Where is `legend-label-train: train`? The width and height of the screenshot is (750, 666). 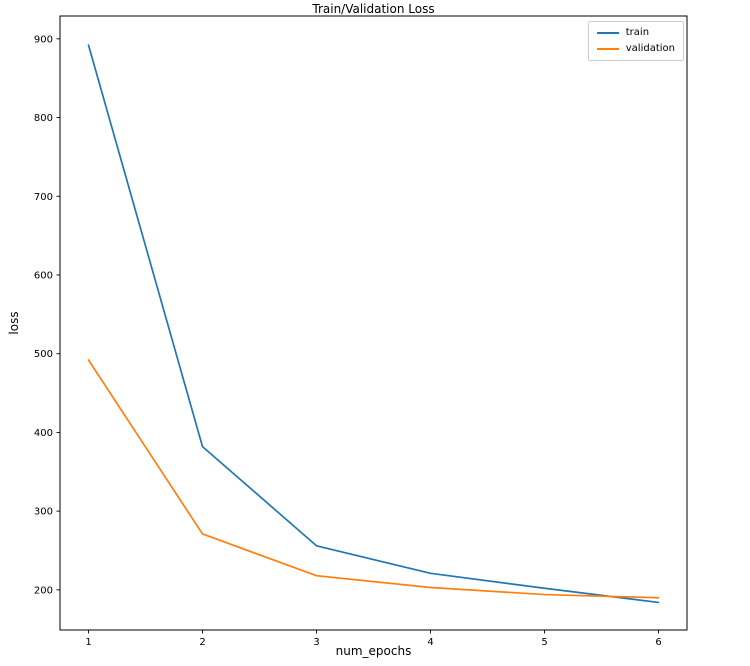 legend-label-train: train is located at coordinates (637, 32).